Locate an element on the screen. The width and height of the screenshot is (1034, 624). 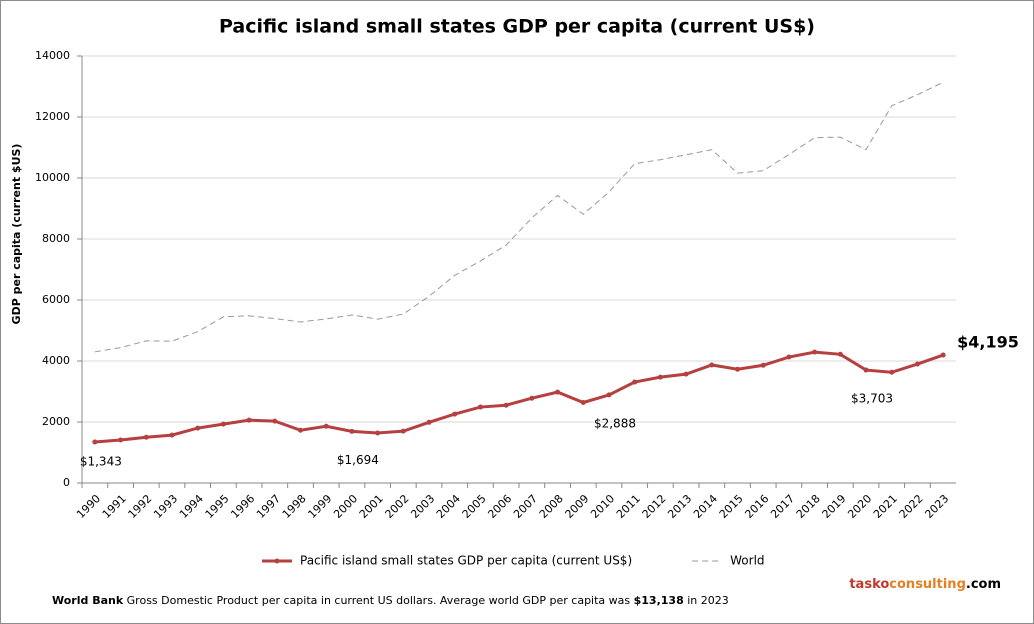
y-axis-label: GDP per capita (current $US) is located at coordinates (16, 234).